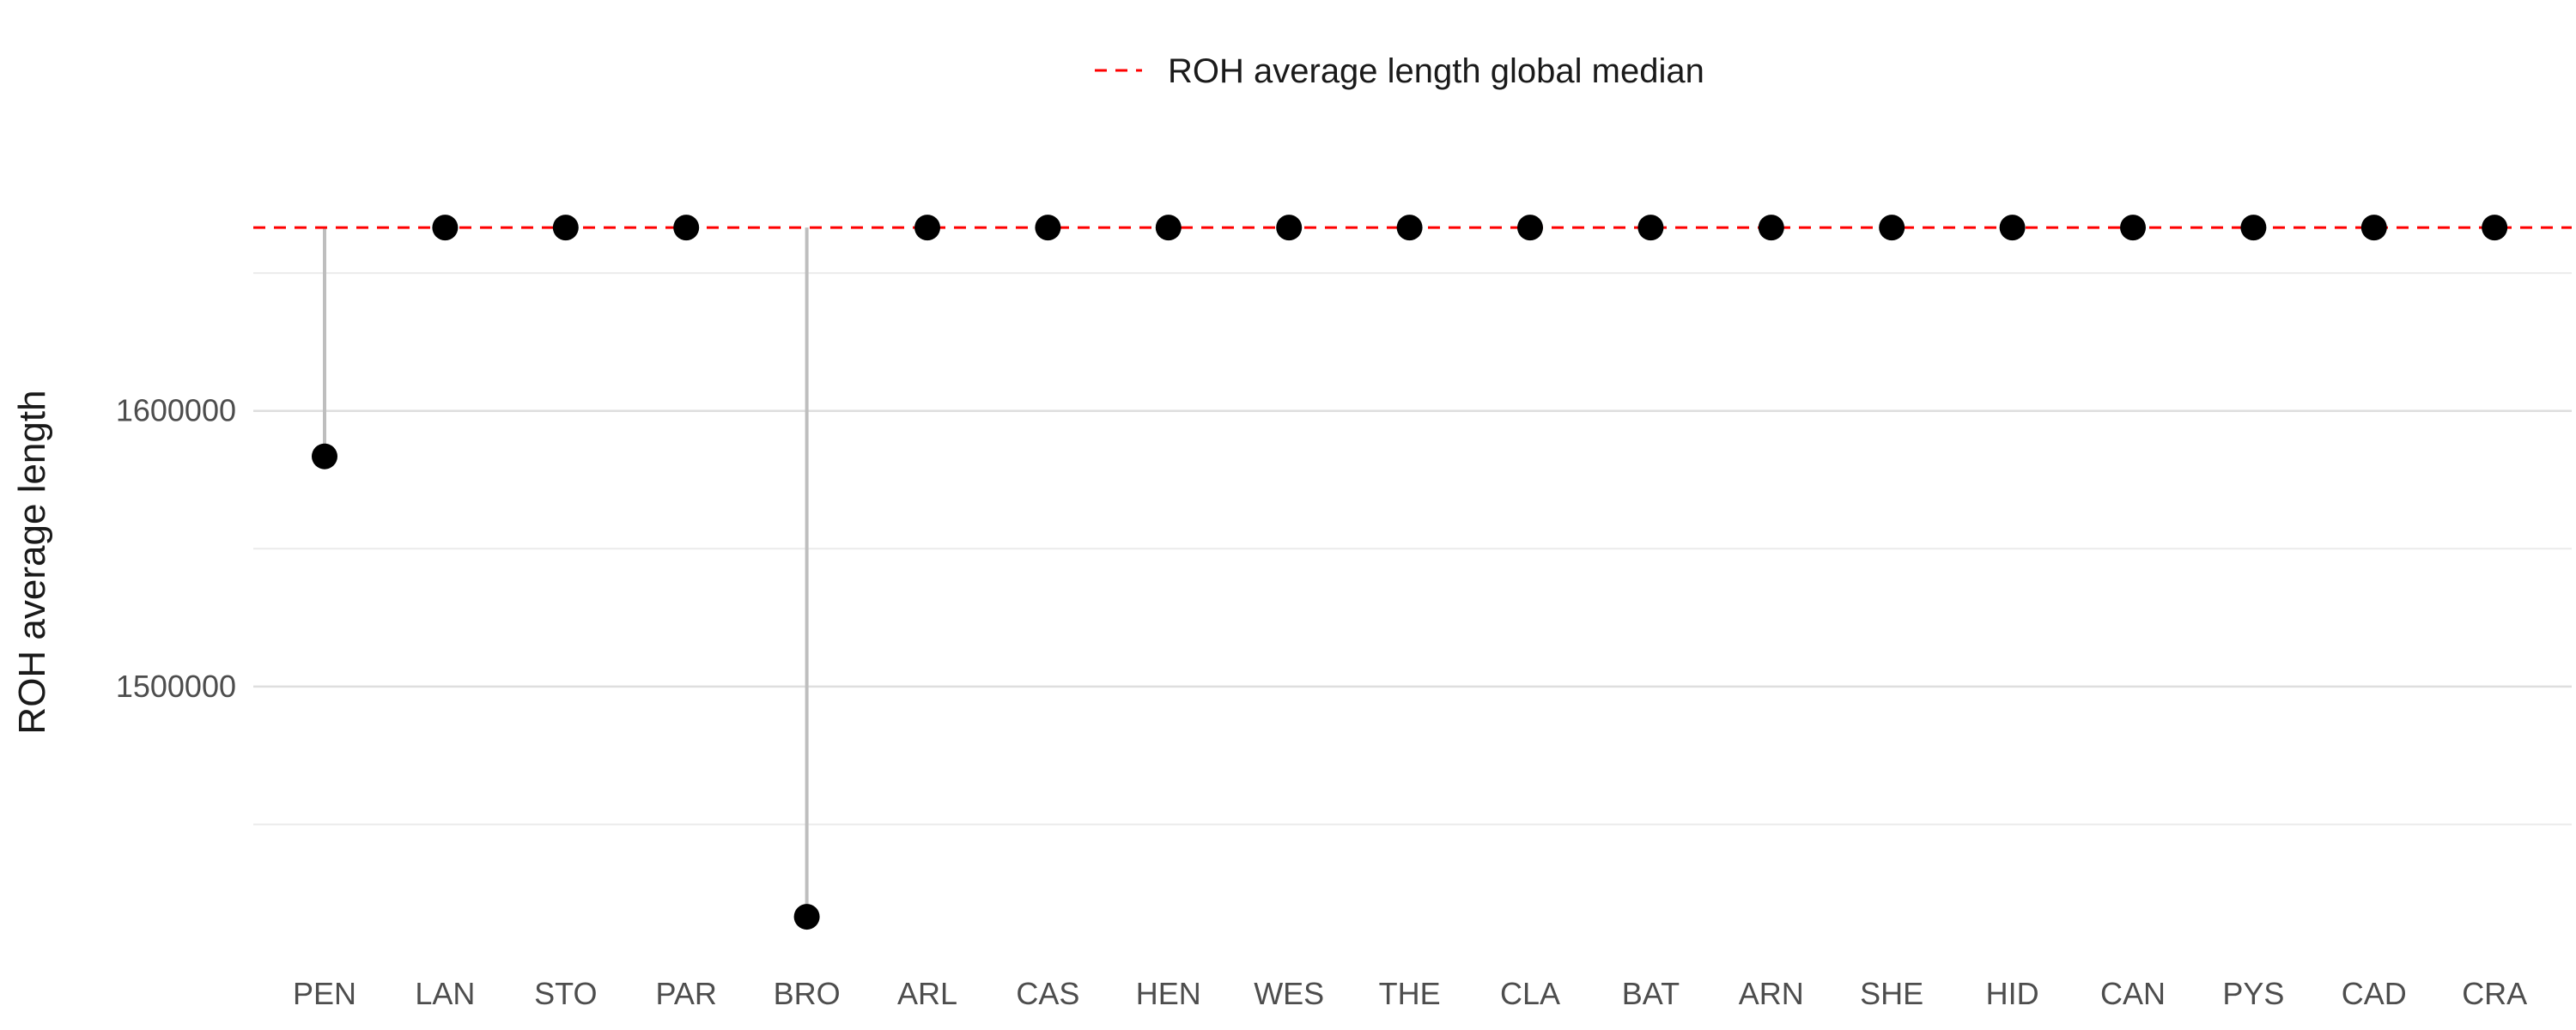 This screenshot has width=2576, height=1030. Describe the element at coordinates (1651, 993) in the screenshot. I see `x-tick-label: BAT` at that location.